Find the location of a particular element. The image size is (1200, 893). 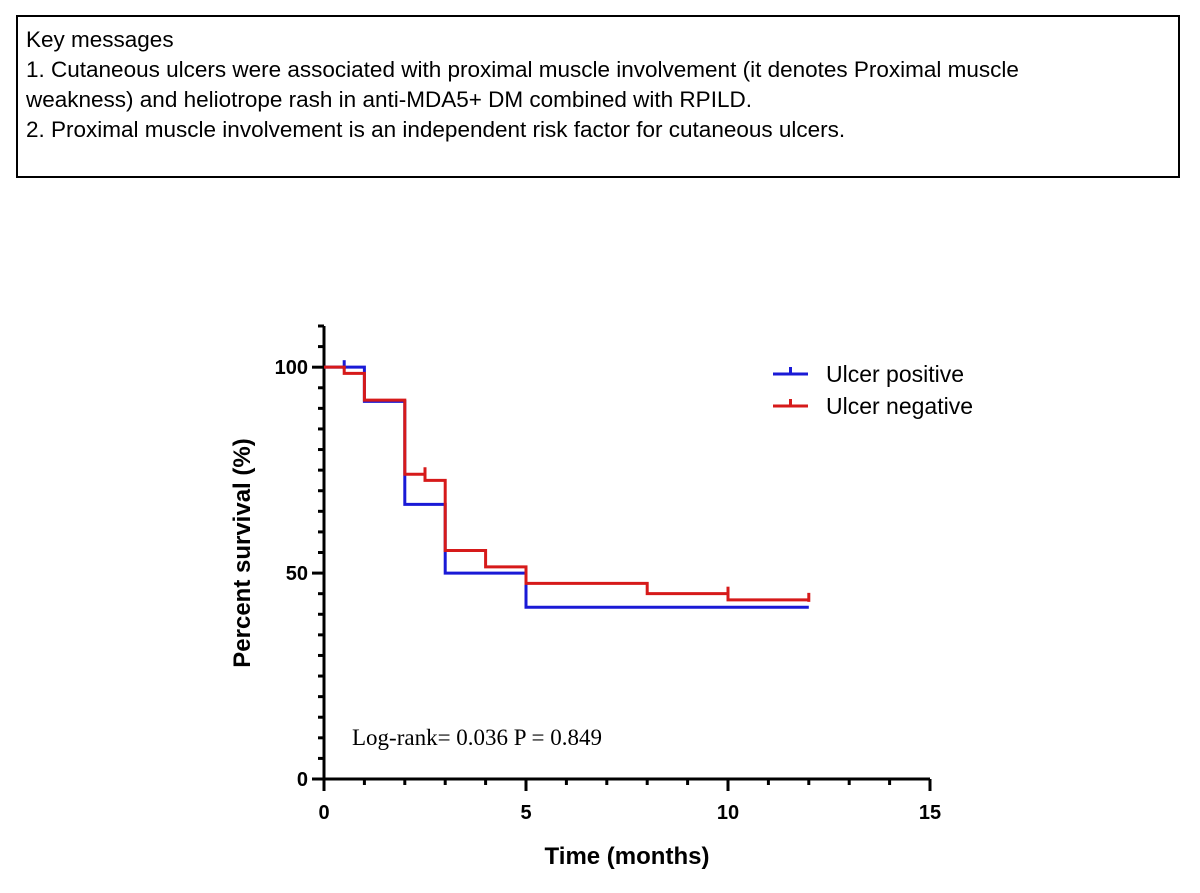

x-tick-label: 15 is located at coordinates (930, 813).